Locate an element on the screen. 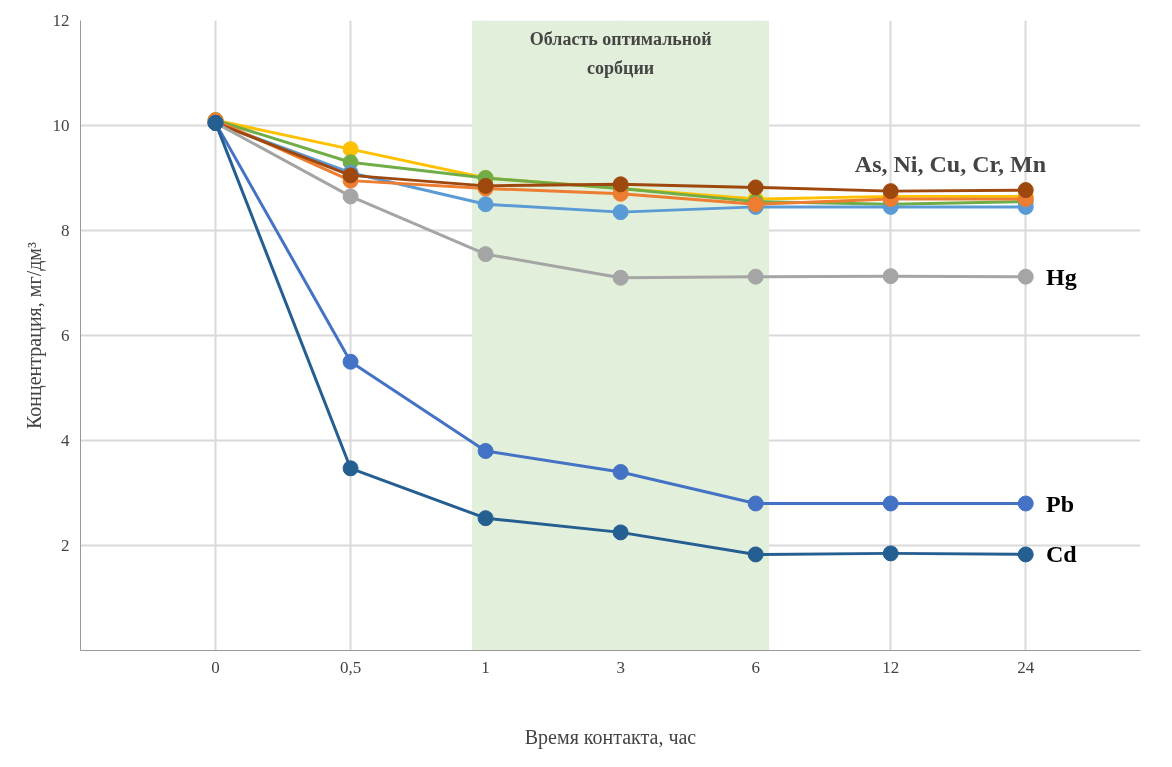 This screenshot has height=767, width=1172. x-tick-label: 12 is located at coordinates (891, 667).